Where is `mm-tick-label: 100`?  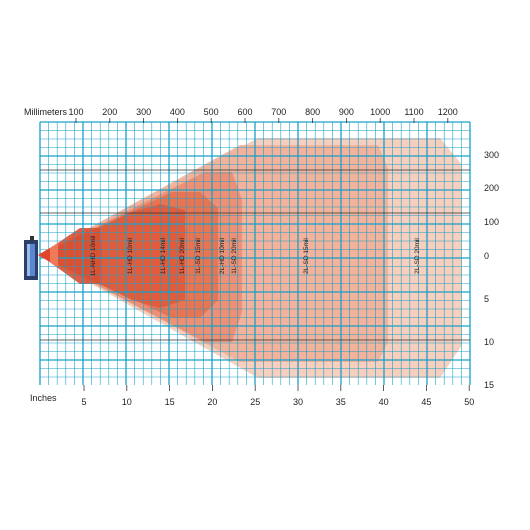 mm-tick-label: 100 is located at coordinates (75, 112).